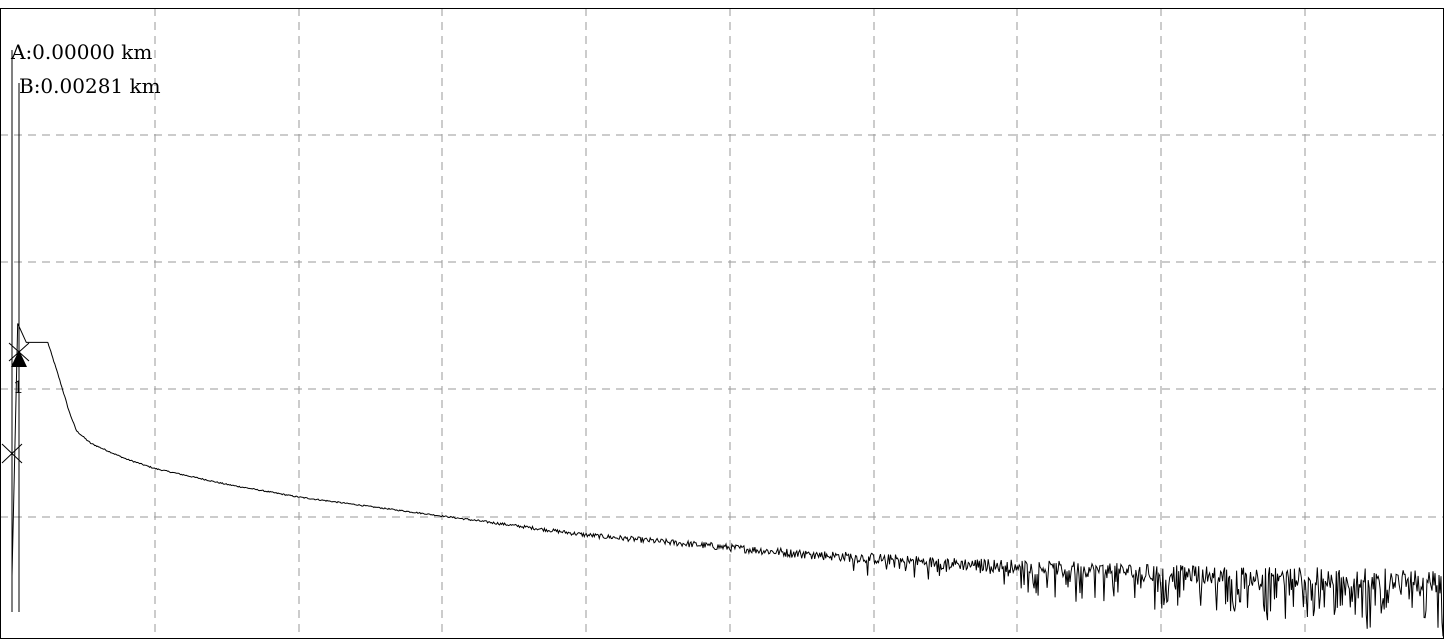  Describe the element at coordinates (18, 388) in the screenshot. I see `event-number-label: 1` at that location.